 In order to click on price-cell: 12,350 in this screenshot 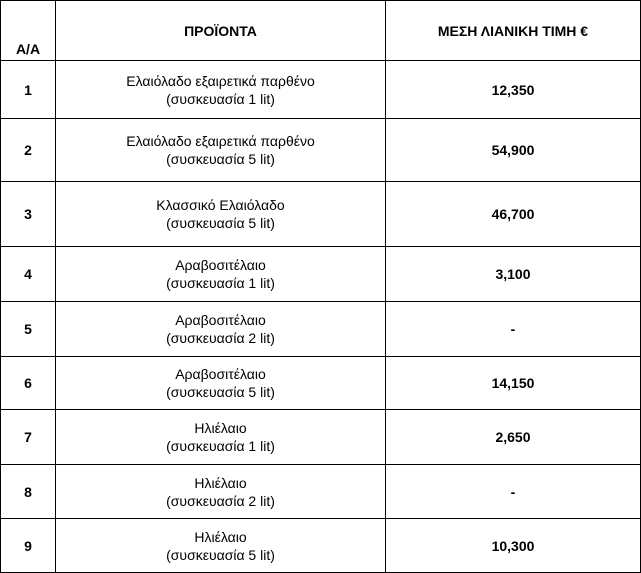, I will do `click(513, 89)`.